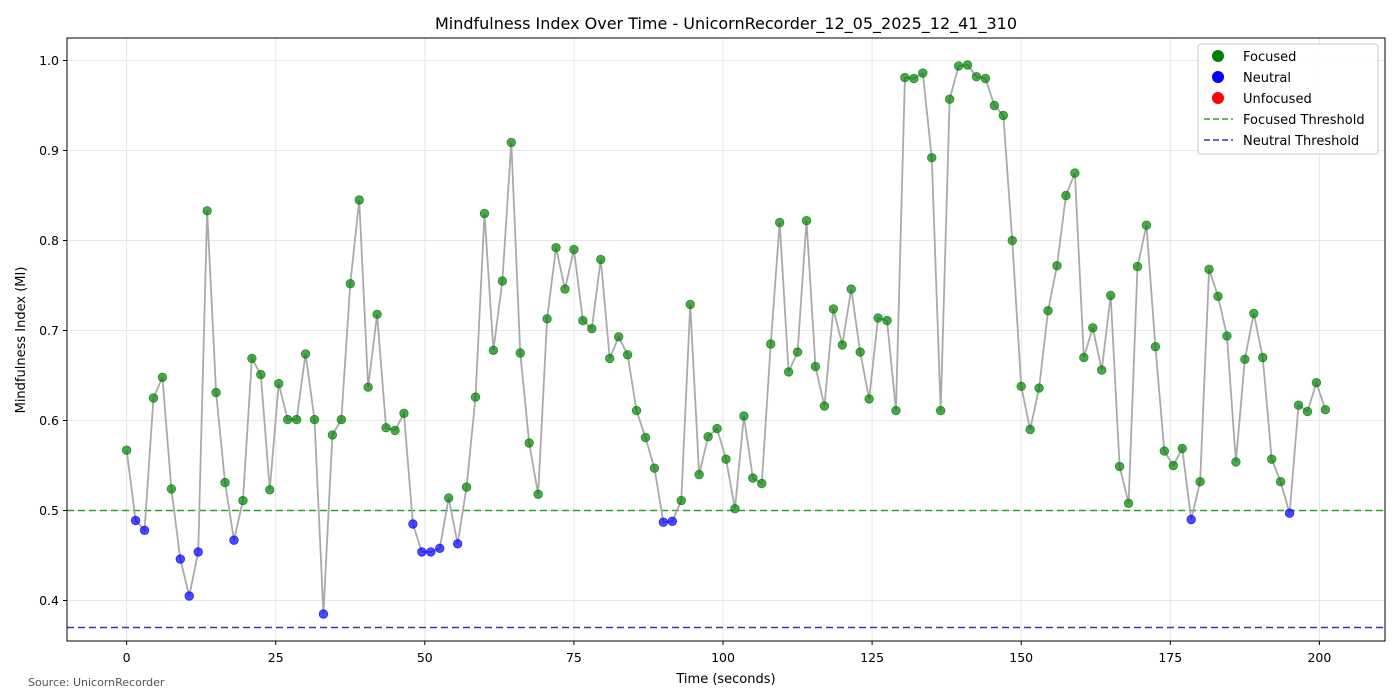 Image resolution: width=1400 pixels, height=700 pixels. Describe the element at coordinates (1319, 657) in the screenshot. I see `x-tick-label: 200` at that location.